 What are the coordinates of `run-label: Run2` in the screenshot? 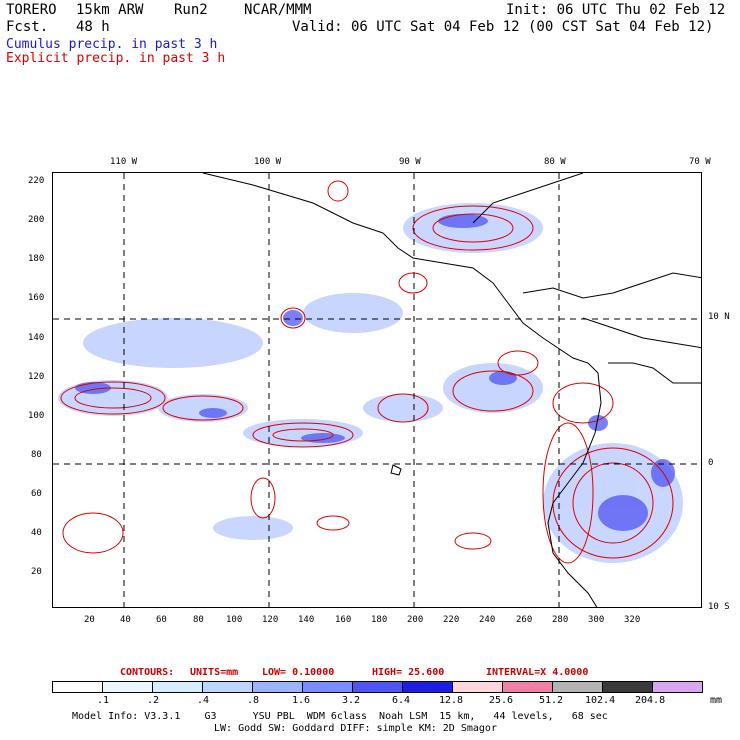 It's located at (191, 10).